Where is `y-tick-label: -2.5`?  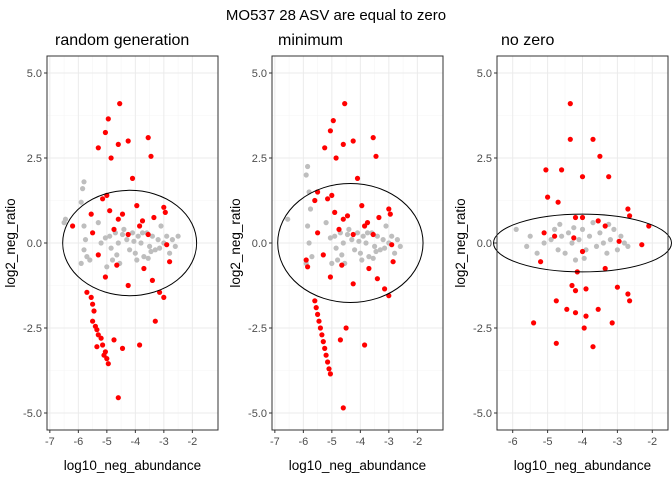 y-tick-label: -2.5 is located at coordinates (482, 329).